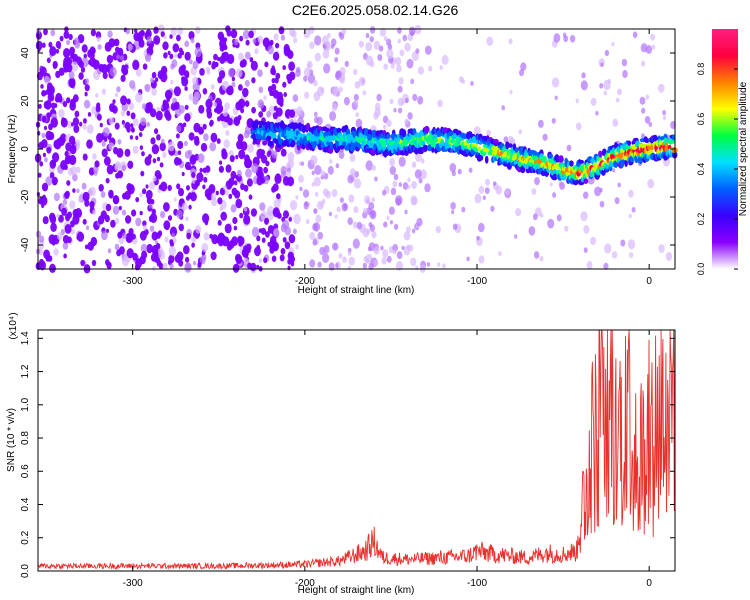  I want to click on snr-x-axis-label: Height of straight line (km), so click(356, 590).